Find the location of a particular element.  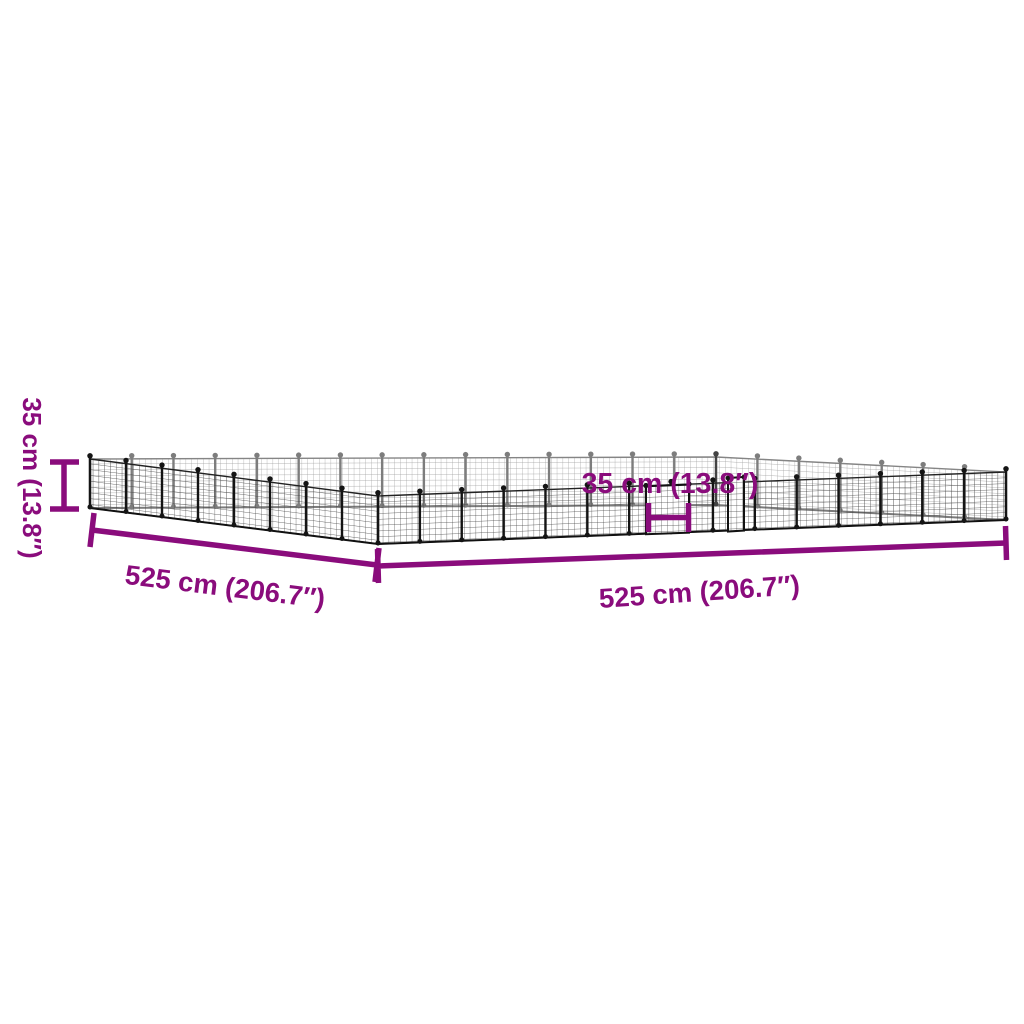

door-width-dimension-label: 35 cm (13.8″) is located at coordinates (670, 484).